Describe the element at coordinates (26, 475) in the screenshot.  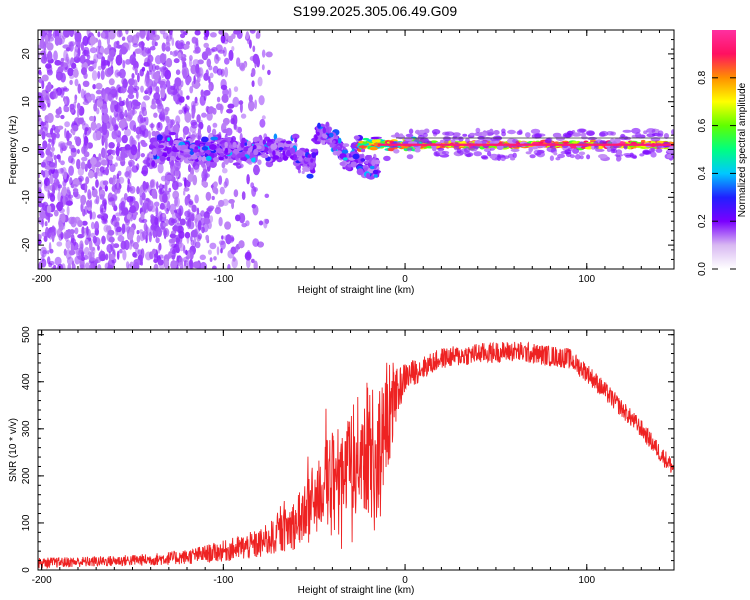
I see `y-tick-label: 200` at that location.